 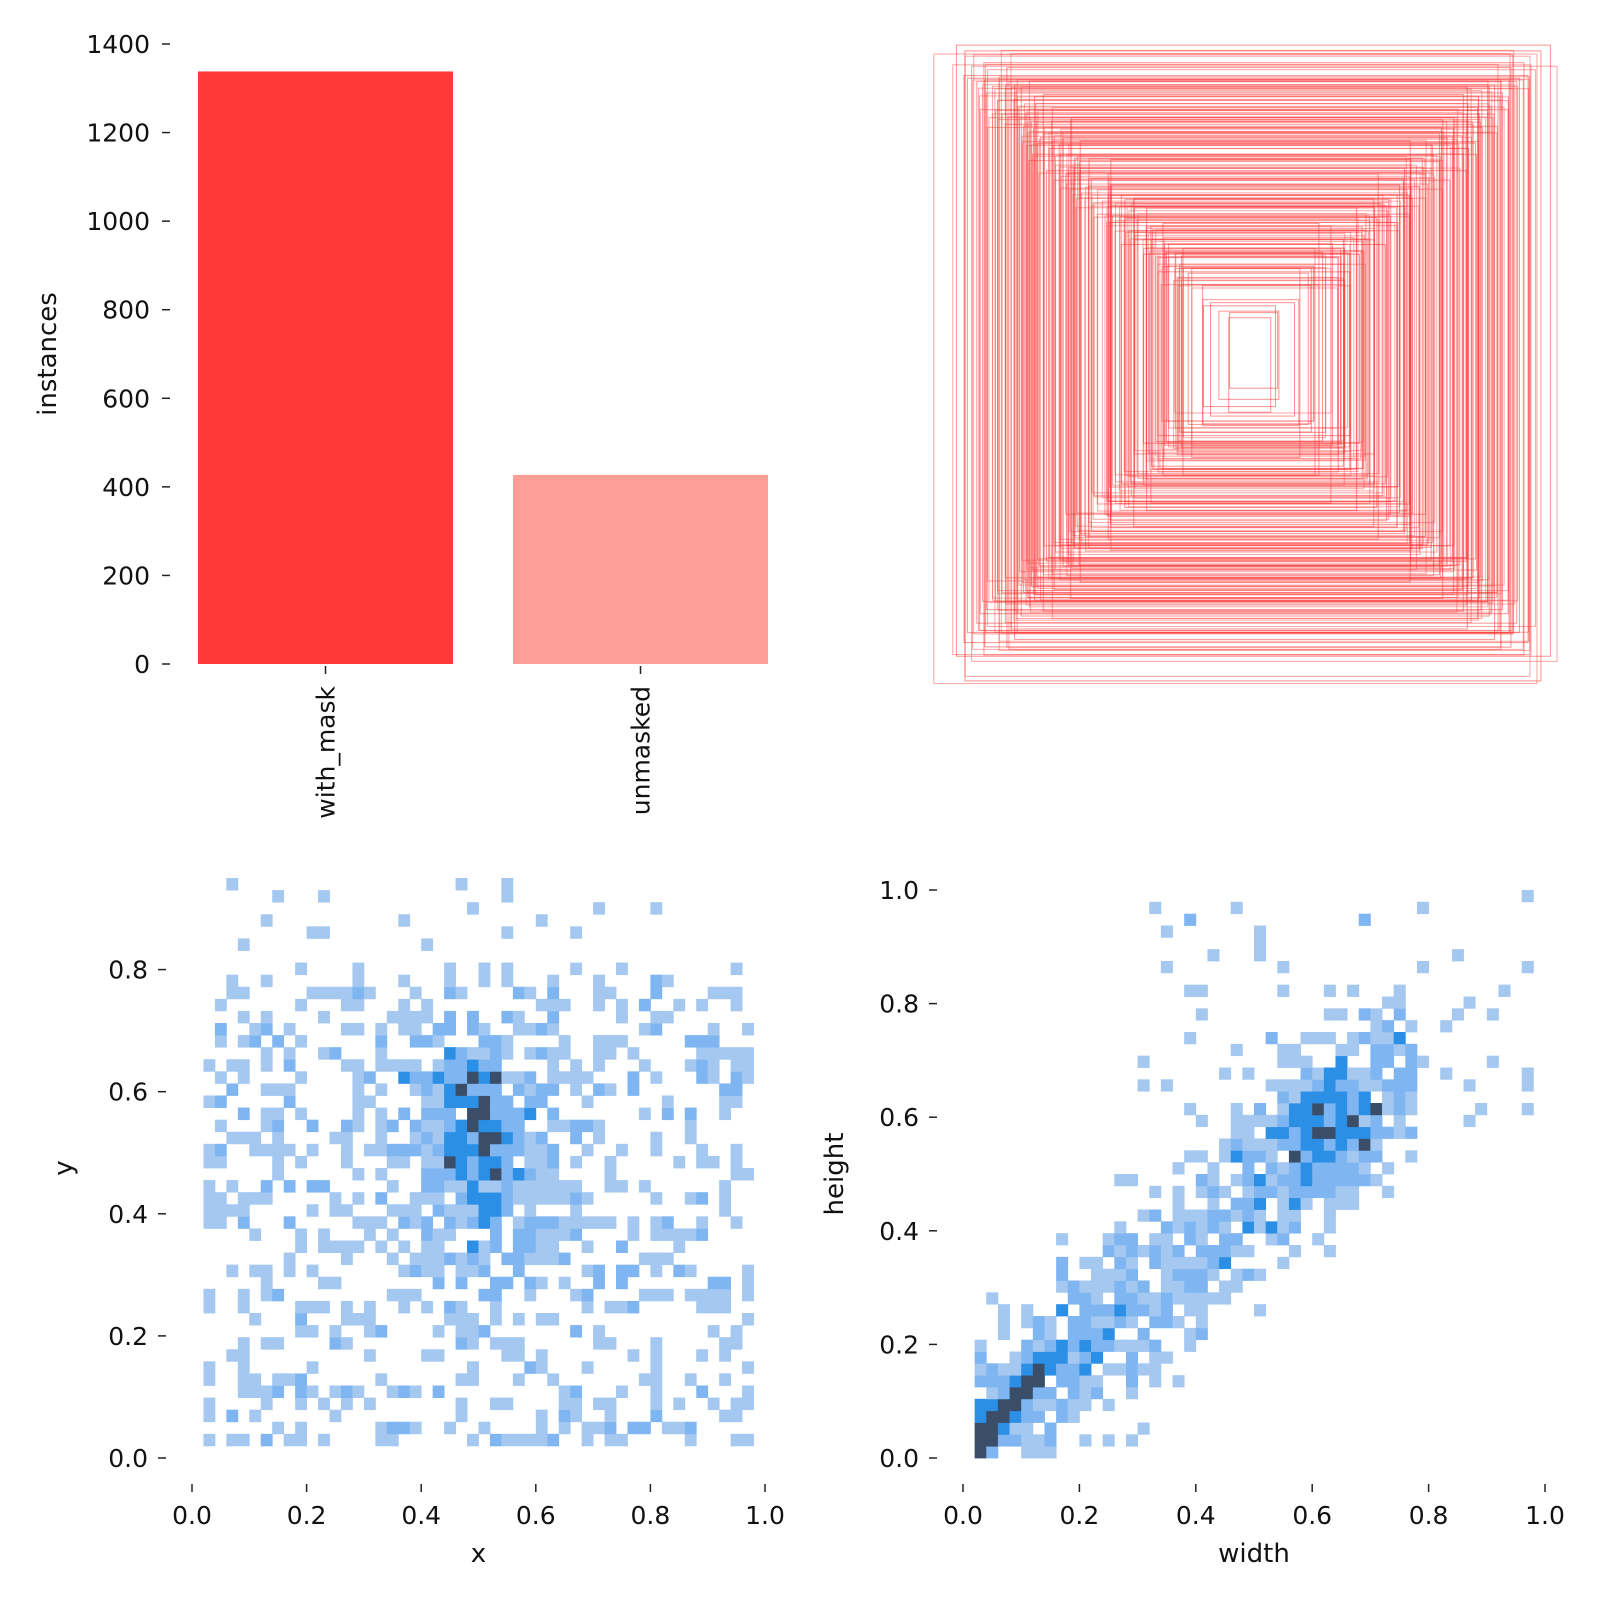 I want to click on y-tick-label: 0.4, so click(x=128, y=1214).